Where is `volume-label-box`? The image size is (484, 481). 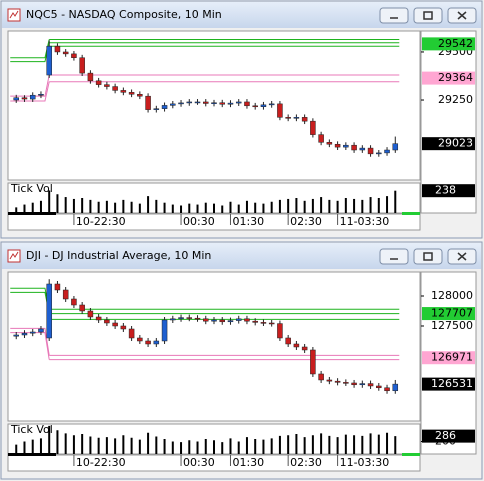 volume-label-box is located at coordinates (448, 191).